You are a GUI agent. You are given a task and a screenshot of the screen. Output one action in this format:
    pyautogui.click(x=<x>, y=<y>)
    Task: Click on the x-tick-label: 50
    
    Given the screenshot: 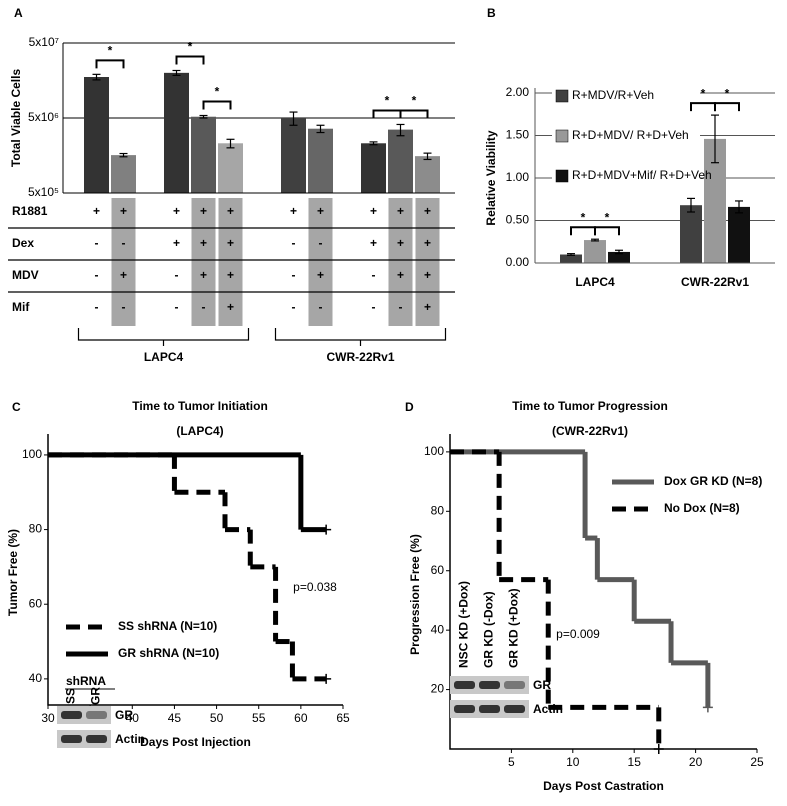 What is the action you would take?
    pyautogui.click(x=217, y=718)
    